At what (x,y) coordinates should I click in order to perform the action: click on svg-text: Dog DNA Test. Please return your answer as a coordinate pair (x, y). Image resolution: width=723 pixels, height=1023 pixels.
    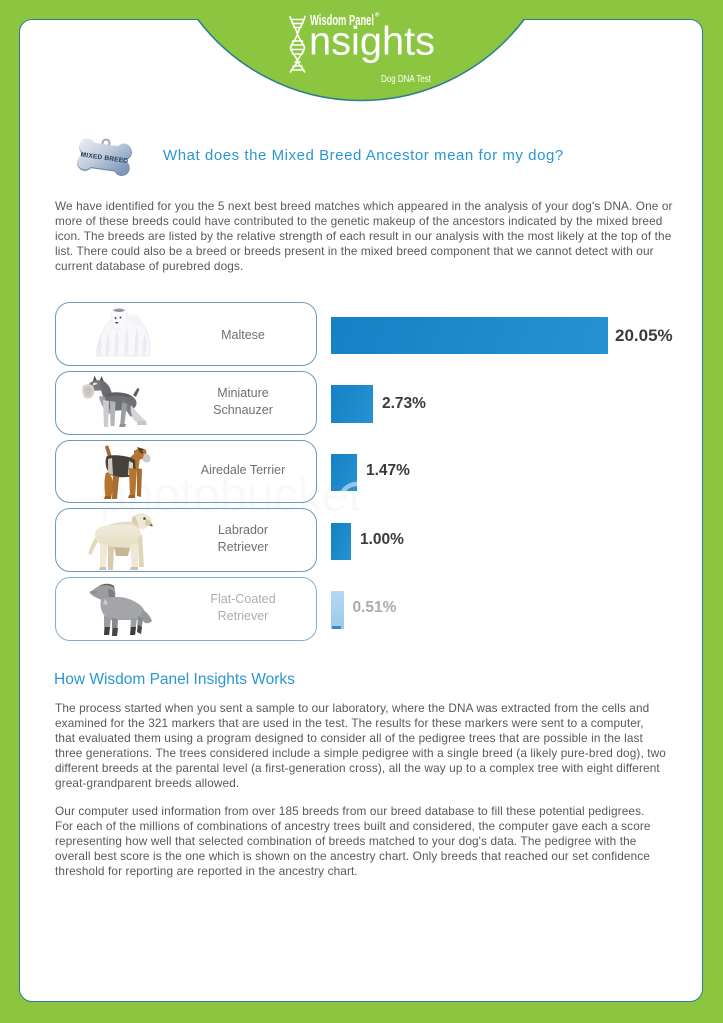
    Looking at the image, I should click on (406, 79).